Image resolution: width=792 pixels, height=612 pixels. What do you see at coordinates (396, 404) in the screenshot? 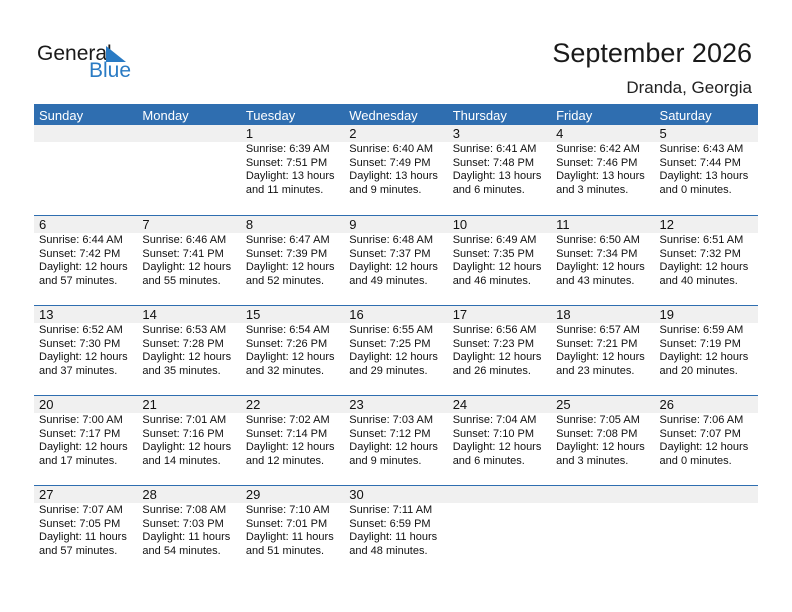
I see `day-number: 23` at bounding box center [396, 404].